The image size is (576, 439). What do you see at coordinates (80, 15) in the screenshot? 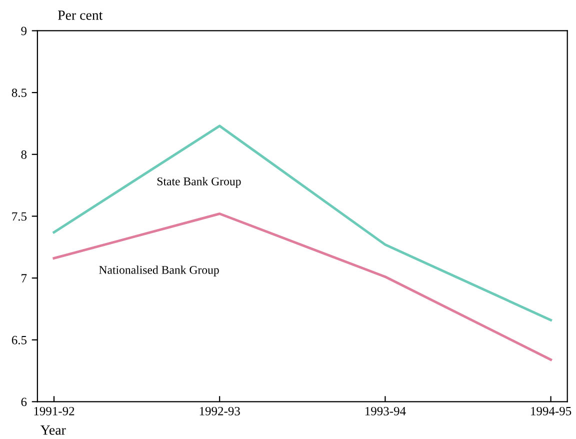
I see `y-axis-title: Per cent` at bounding box center [80, 15].